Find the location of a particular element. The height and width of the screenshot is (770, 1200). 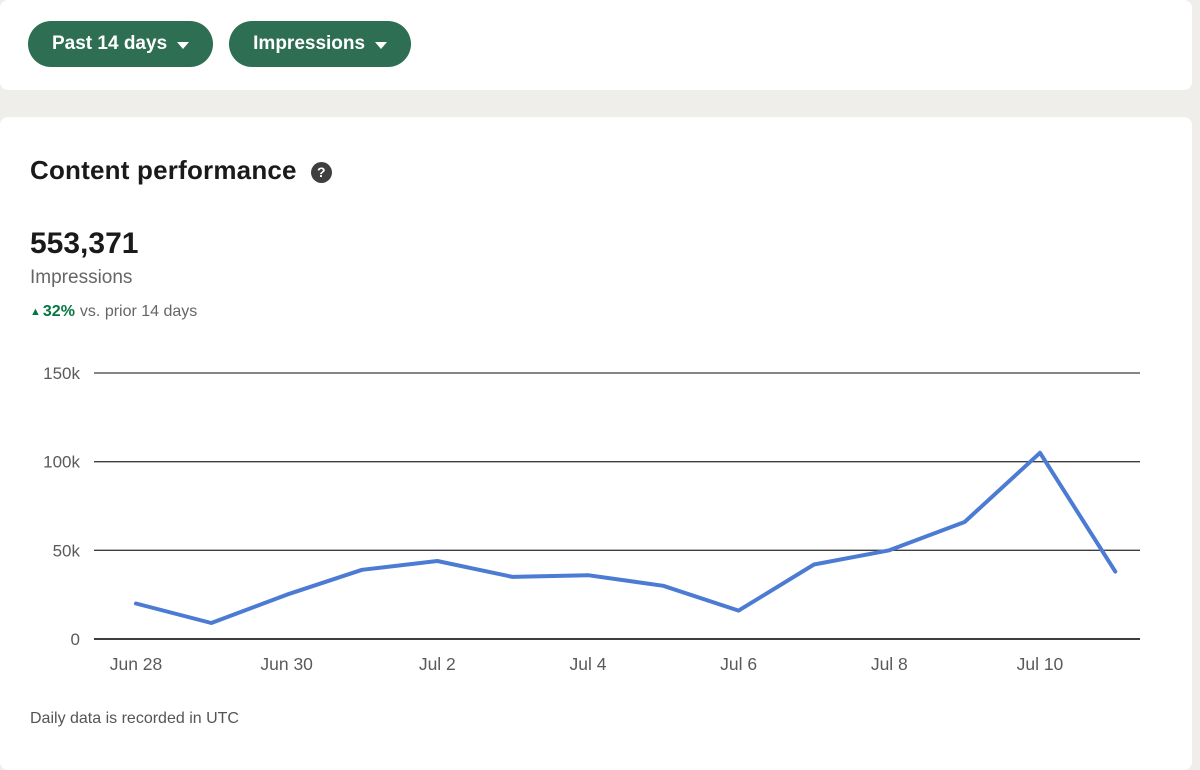

metric-filter-label: Impressions is located at coordinates (309, 43).